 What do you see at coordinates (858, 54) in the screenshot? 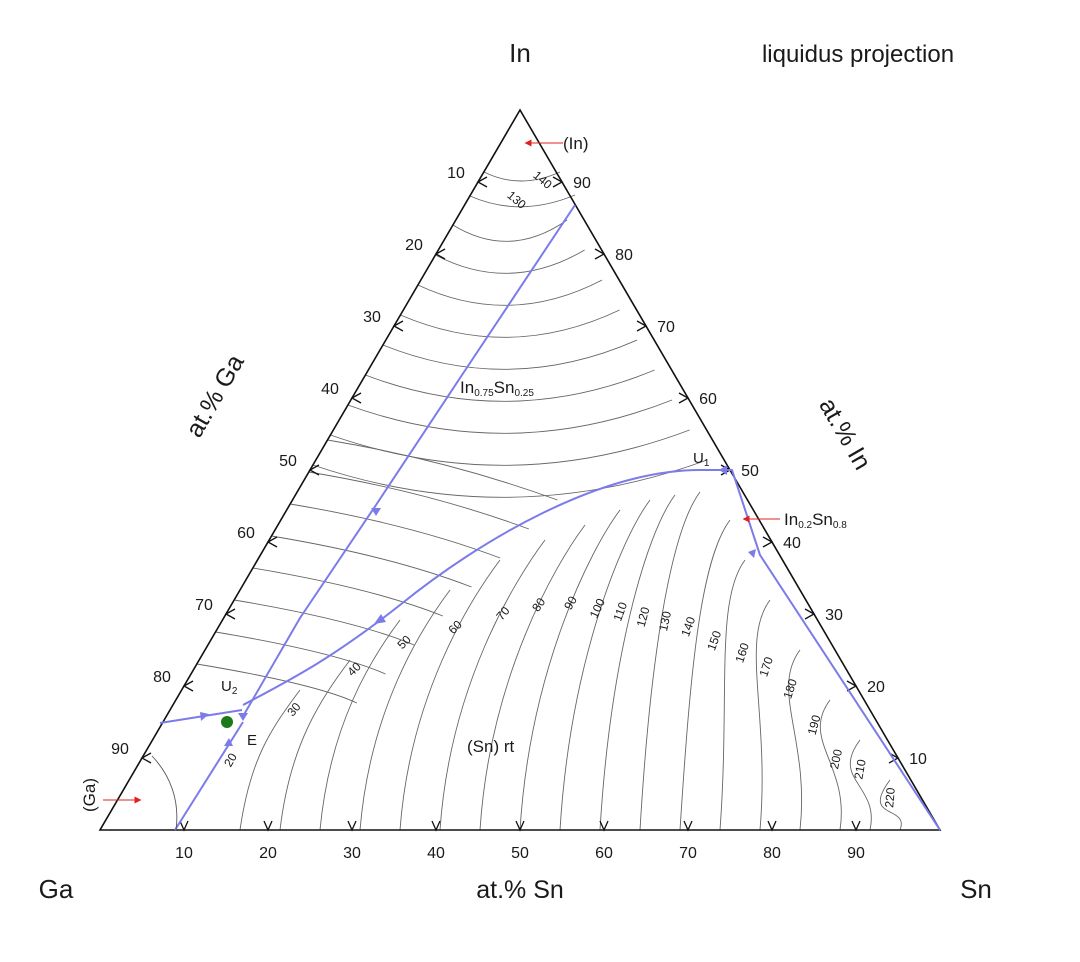
I see `diagram-title: liquidus projection` at bounding box center [858, 54].